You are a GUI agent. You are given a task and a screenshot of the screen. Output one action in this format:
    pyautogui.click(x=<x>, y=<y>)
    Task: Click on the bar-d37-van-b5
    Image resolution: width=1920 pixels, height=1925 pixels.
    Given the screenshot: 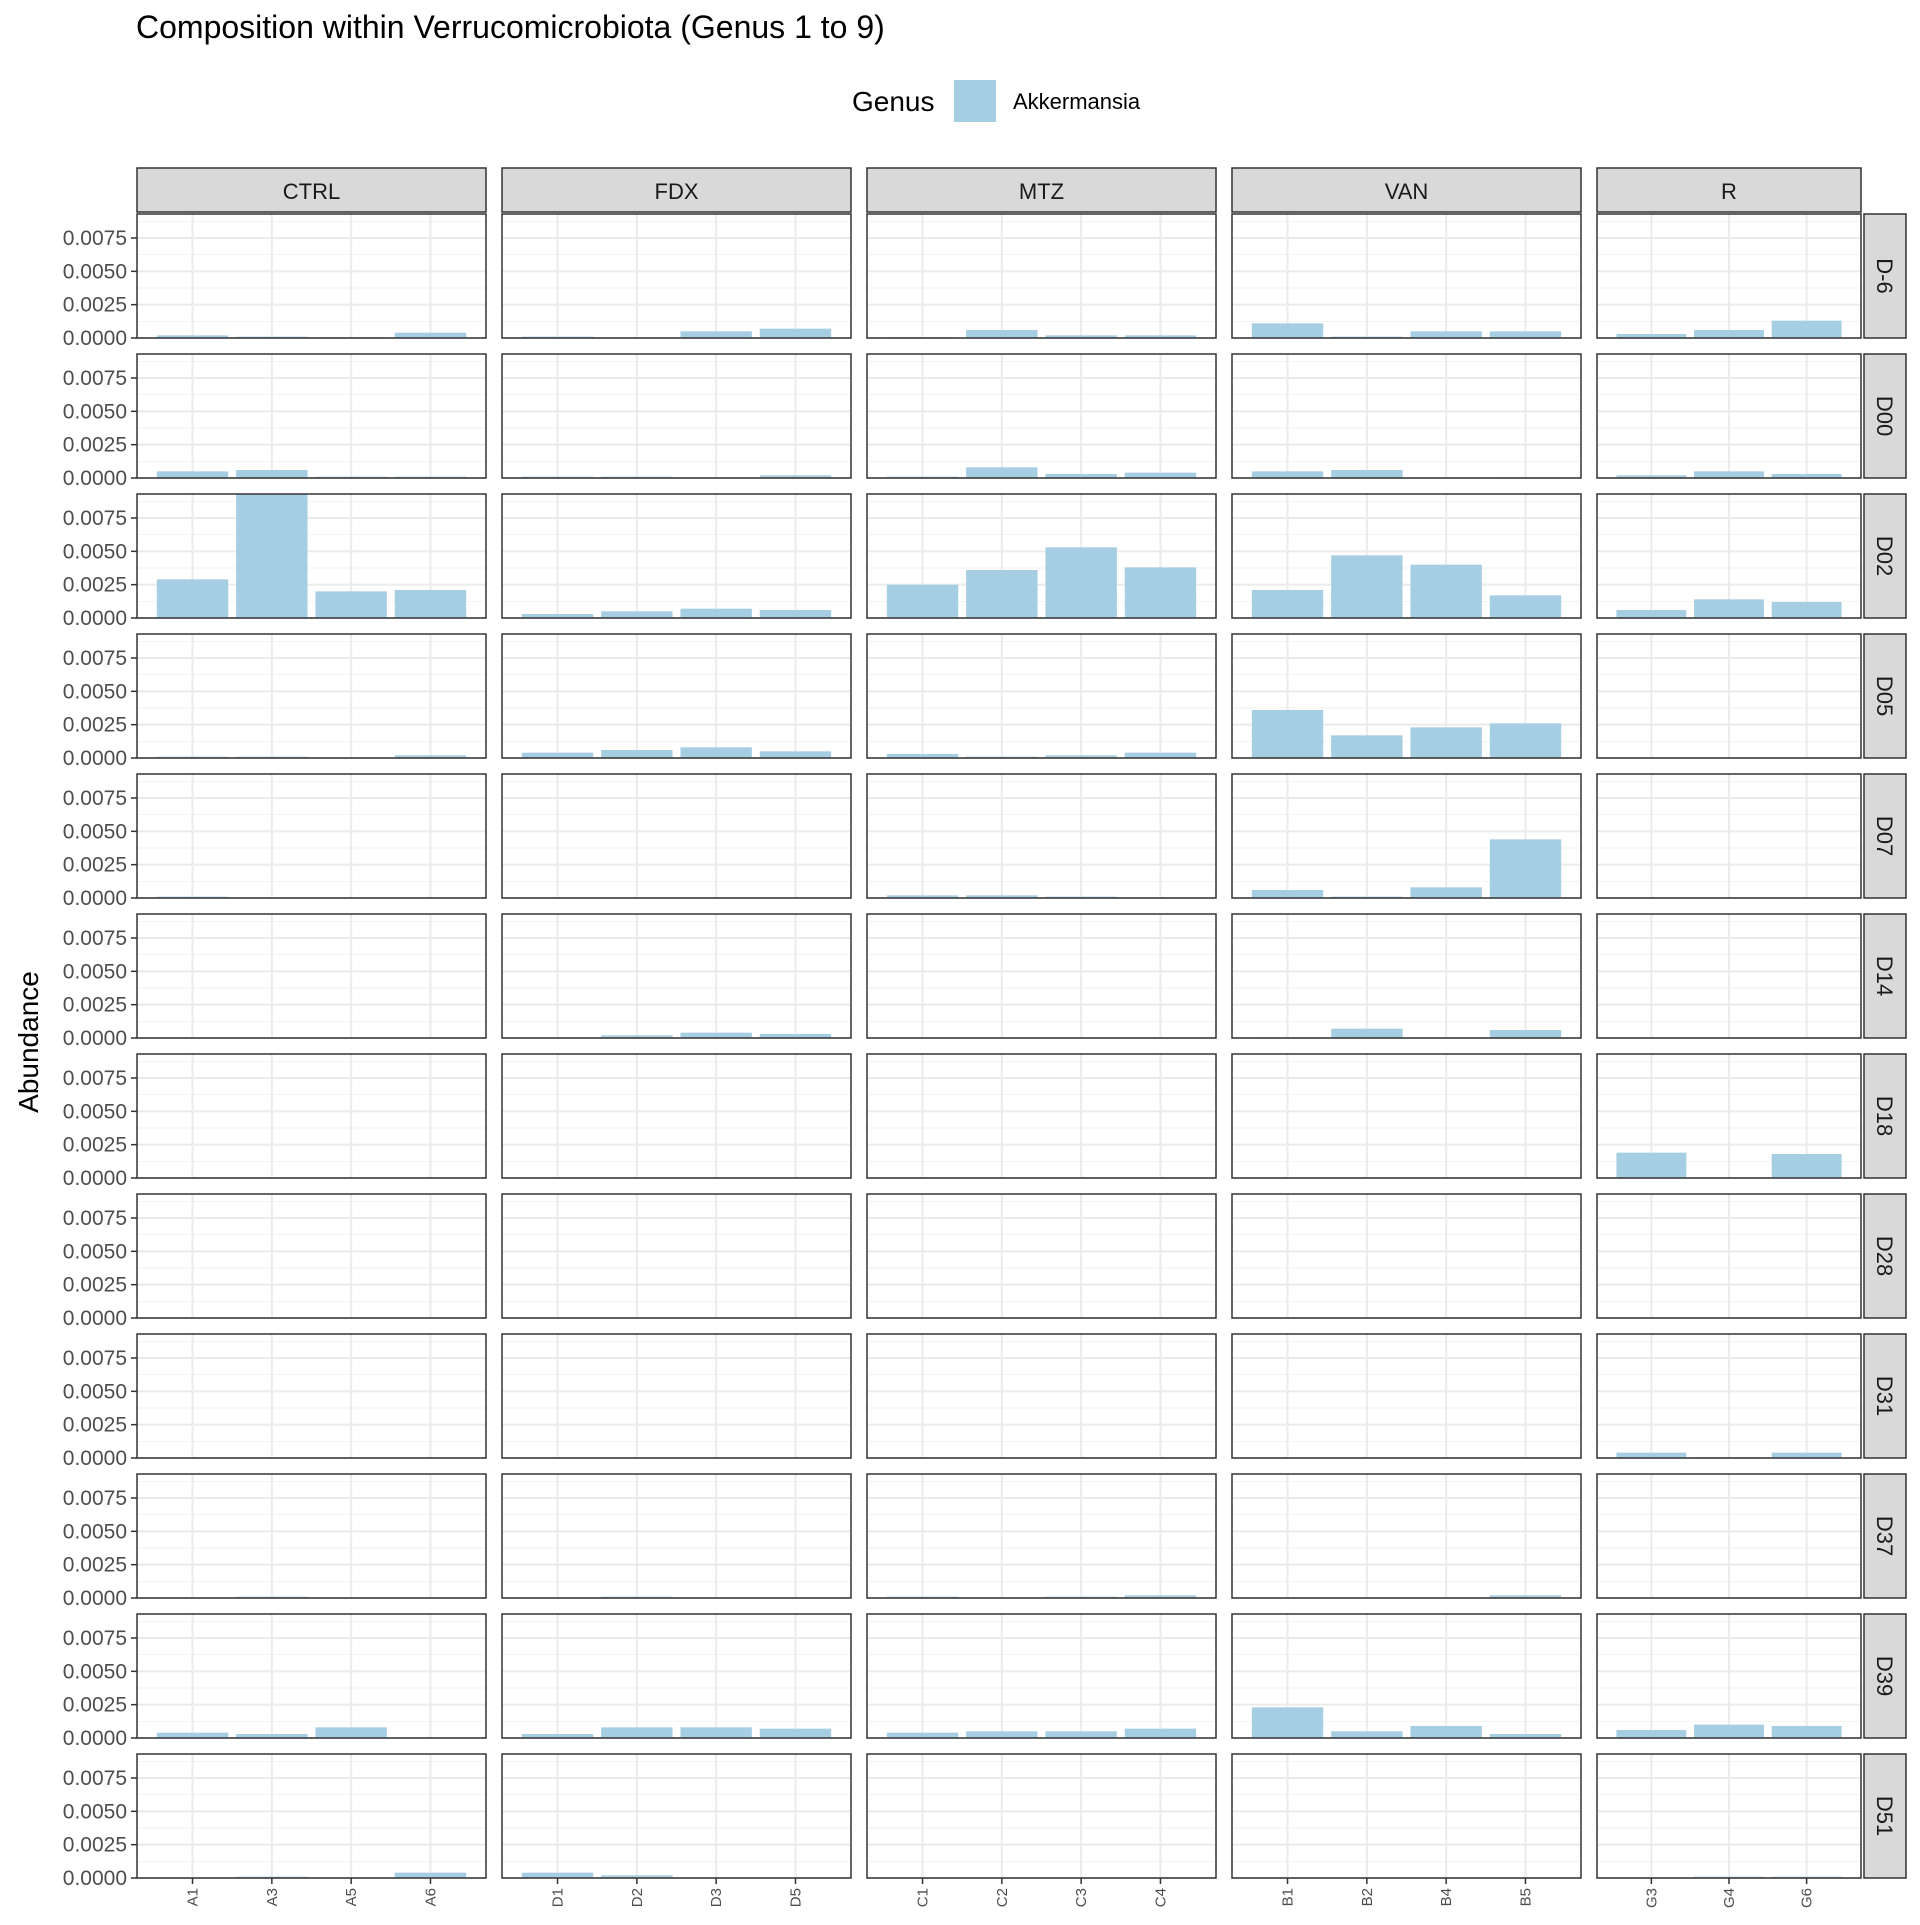 What is the action you would take?
    pyautogui.click(x=1525, y=1596)
    